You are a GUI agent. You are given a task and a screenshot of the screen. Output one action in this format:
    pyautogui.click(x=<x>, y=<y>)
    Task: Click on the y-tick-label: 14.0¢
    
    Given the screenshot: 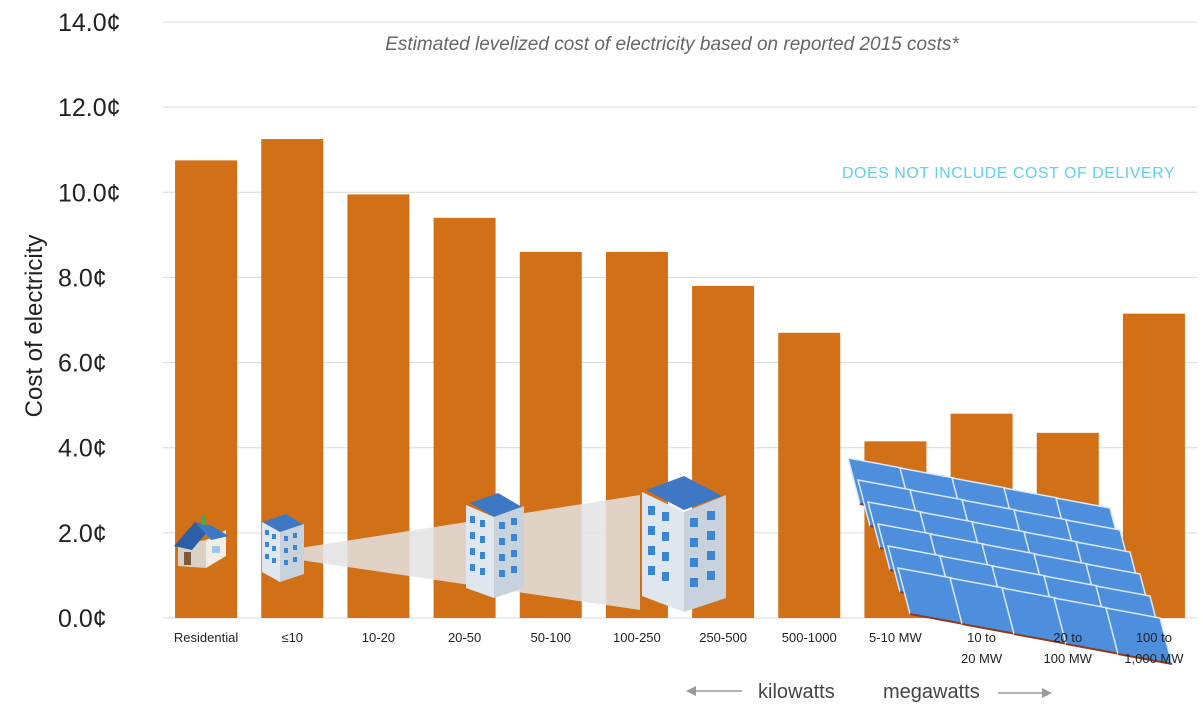 What is the action you would take?
    pyautogui.click(x=89, y=23)
    